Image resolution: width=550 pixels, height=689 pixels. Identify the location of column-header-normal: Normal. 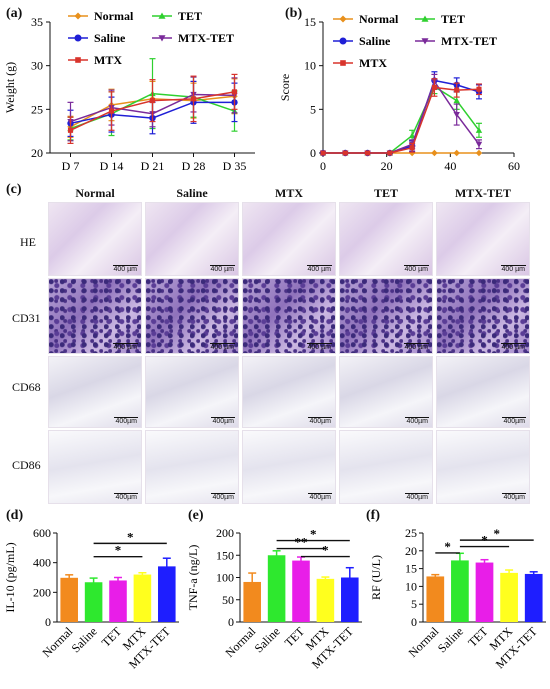
(95, 193).